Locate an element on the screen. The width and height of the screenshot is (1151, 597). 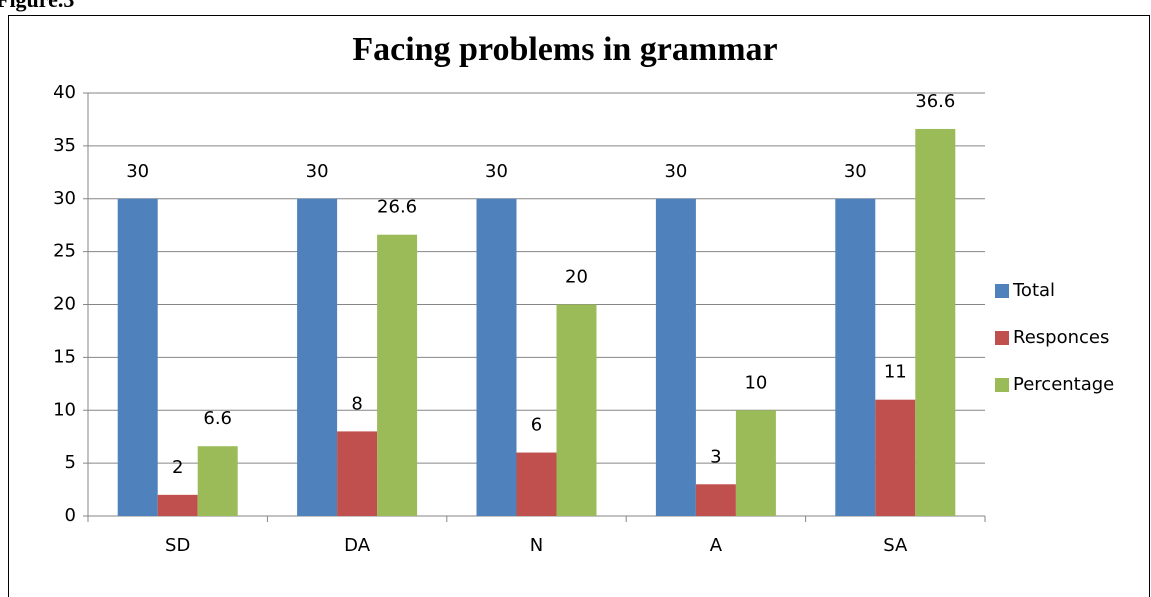
y-tick-label: 35 is located at coordinates (64, 145).